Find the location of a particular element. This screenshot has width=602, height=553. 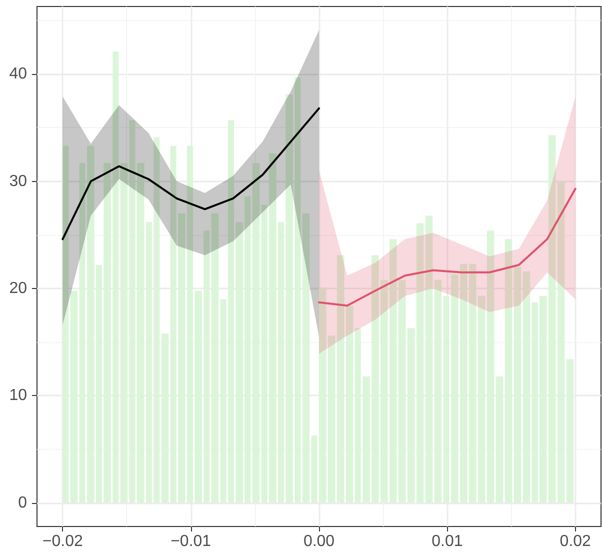

y-tick-label: 30 is located at coordinates (18, 181).